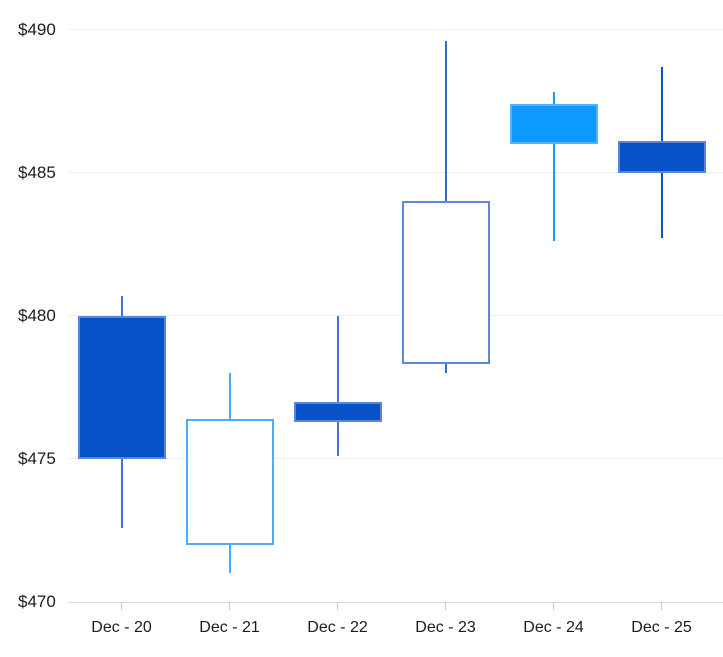 Image resolution: width=723 pixels, height=657 pixels. What do you see at coordinates (37, 458) in the screenshot?
I see `y-axis-label: $475` at bounding box center [37, 458].